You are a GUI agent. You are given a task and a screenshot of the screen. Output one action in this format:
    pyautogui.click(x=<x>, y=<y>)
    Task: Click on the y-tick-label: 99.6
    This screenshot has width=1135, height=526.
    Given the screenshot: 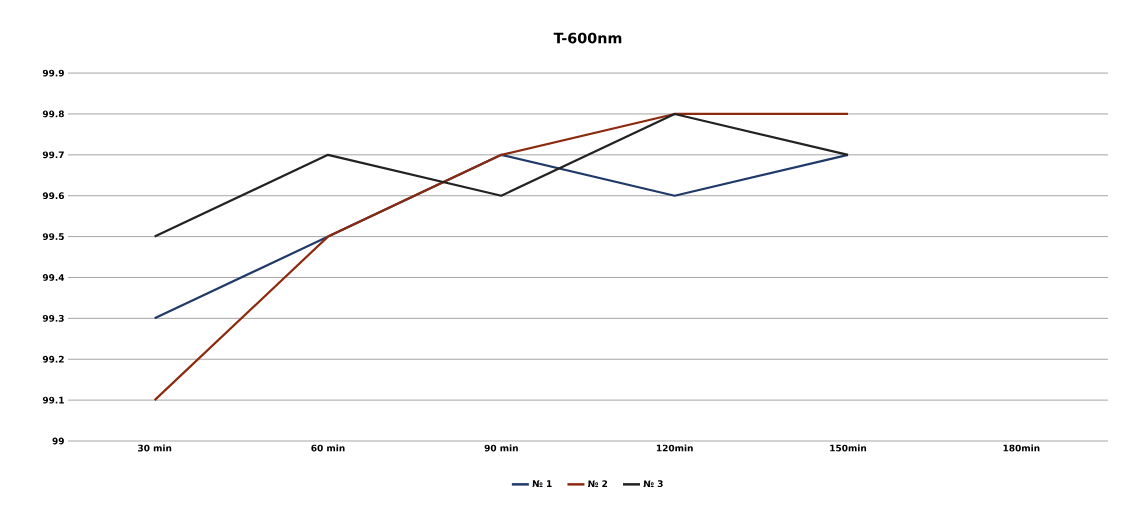 What is the action you would take?
    pyautogui.click(x=53, y=196)
    